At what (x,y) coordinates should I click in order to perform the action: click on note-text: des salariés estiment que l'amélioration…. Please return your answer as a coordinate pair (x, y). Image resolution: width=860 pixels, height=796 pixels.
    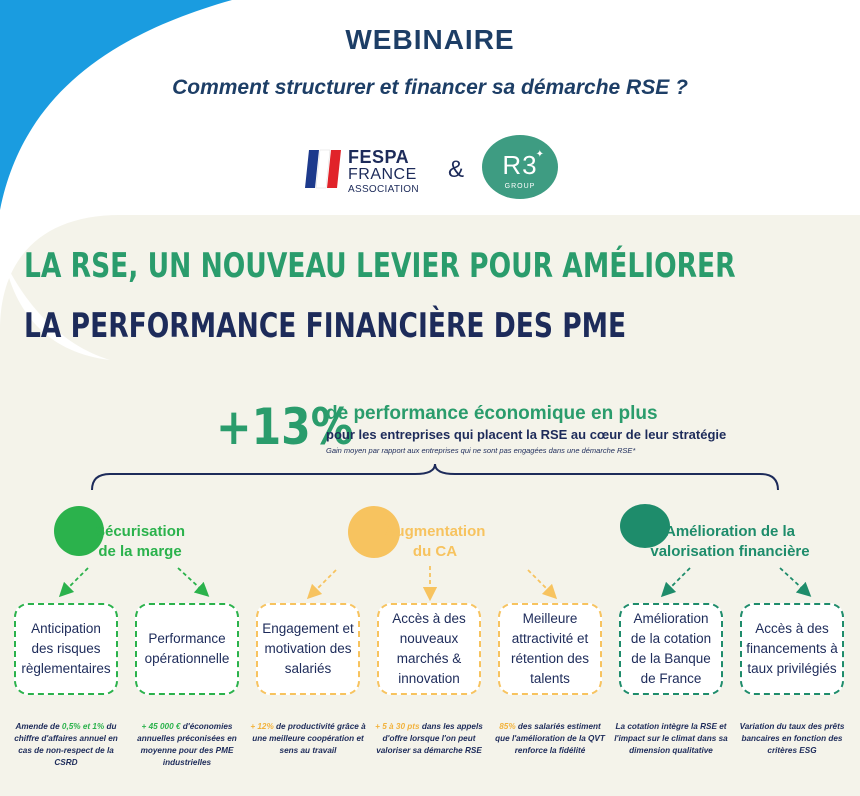
    Looking at the image, I should click on (550, 738).